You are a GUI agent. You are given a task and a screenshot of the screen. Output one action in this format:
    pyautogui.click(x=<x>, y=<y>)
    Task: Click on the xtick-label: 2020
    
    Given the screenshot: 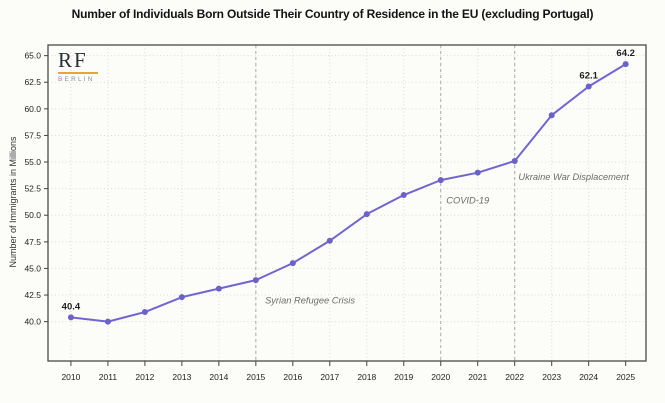 What is the action you would take?
    pyautogui.click(x=440, y=377)
    